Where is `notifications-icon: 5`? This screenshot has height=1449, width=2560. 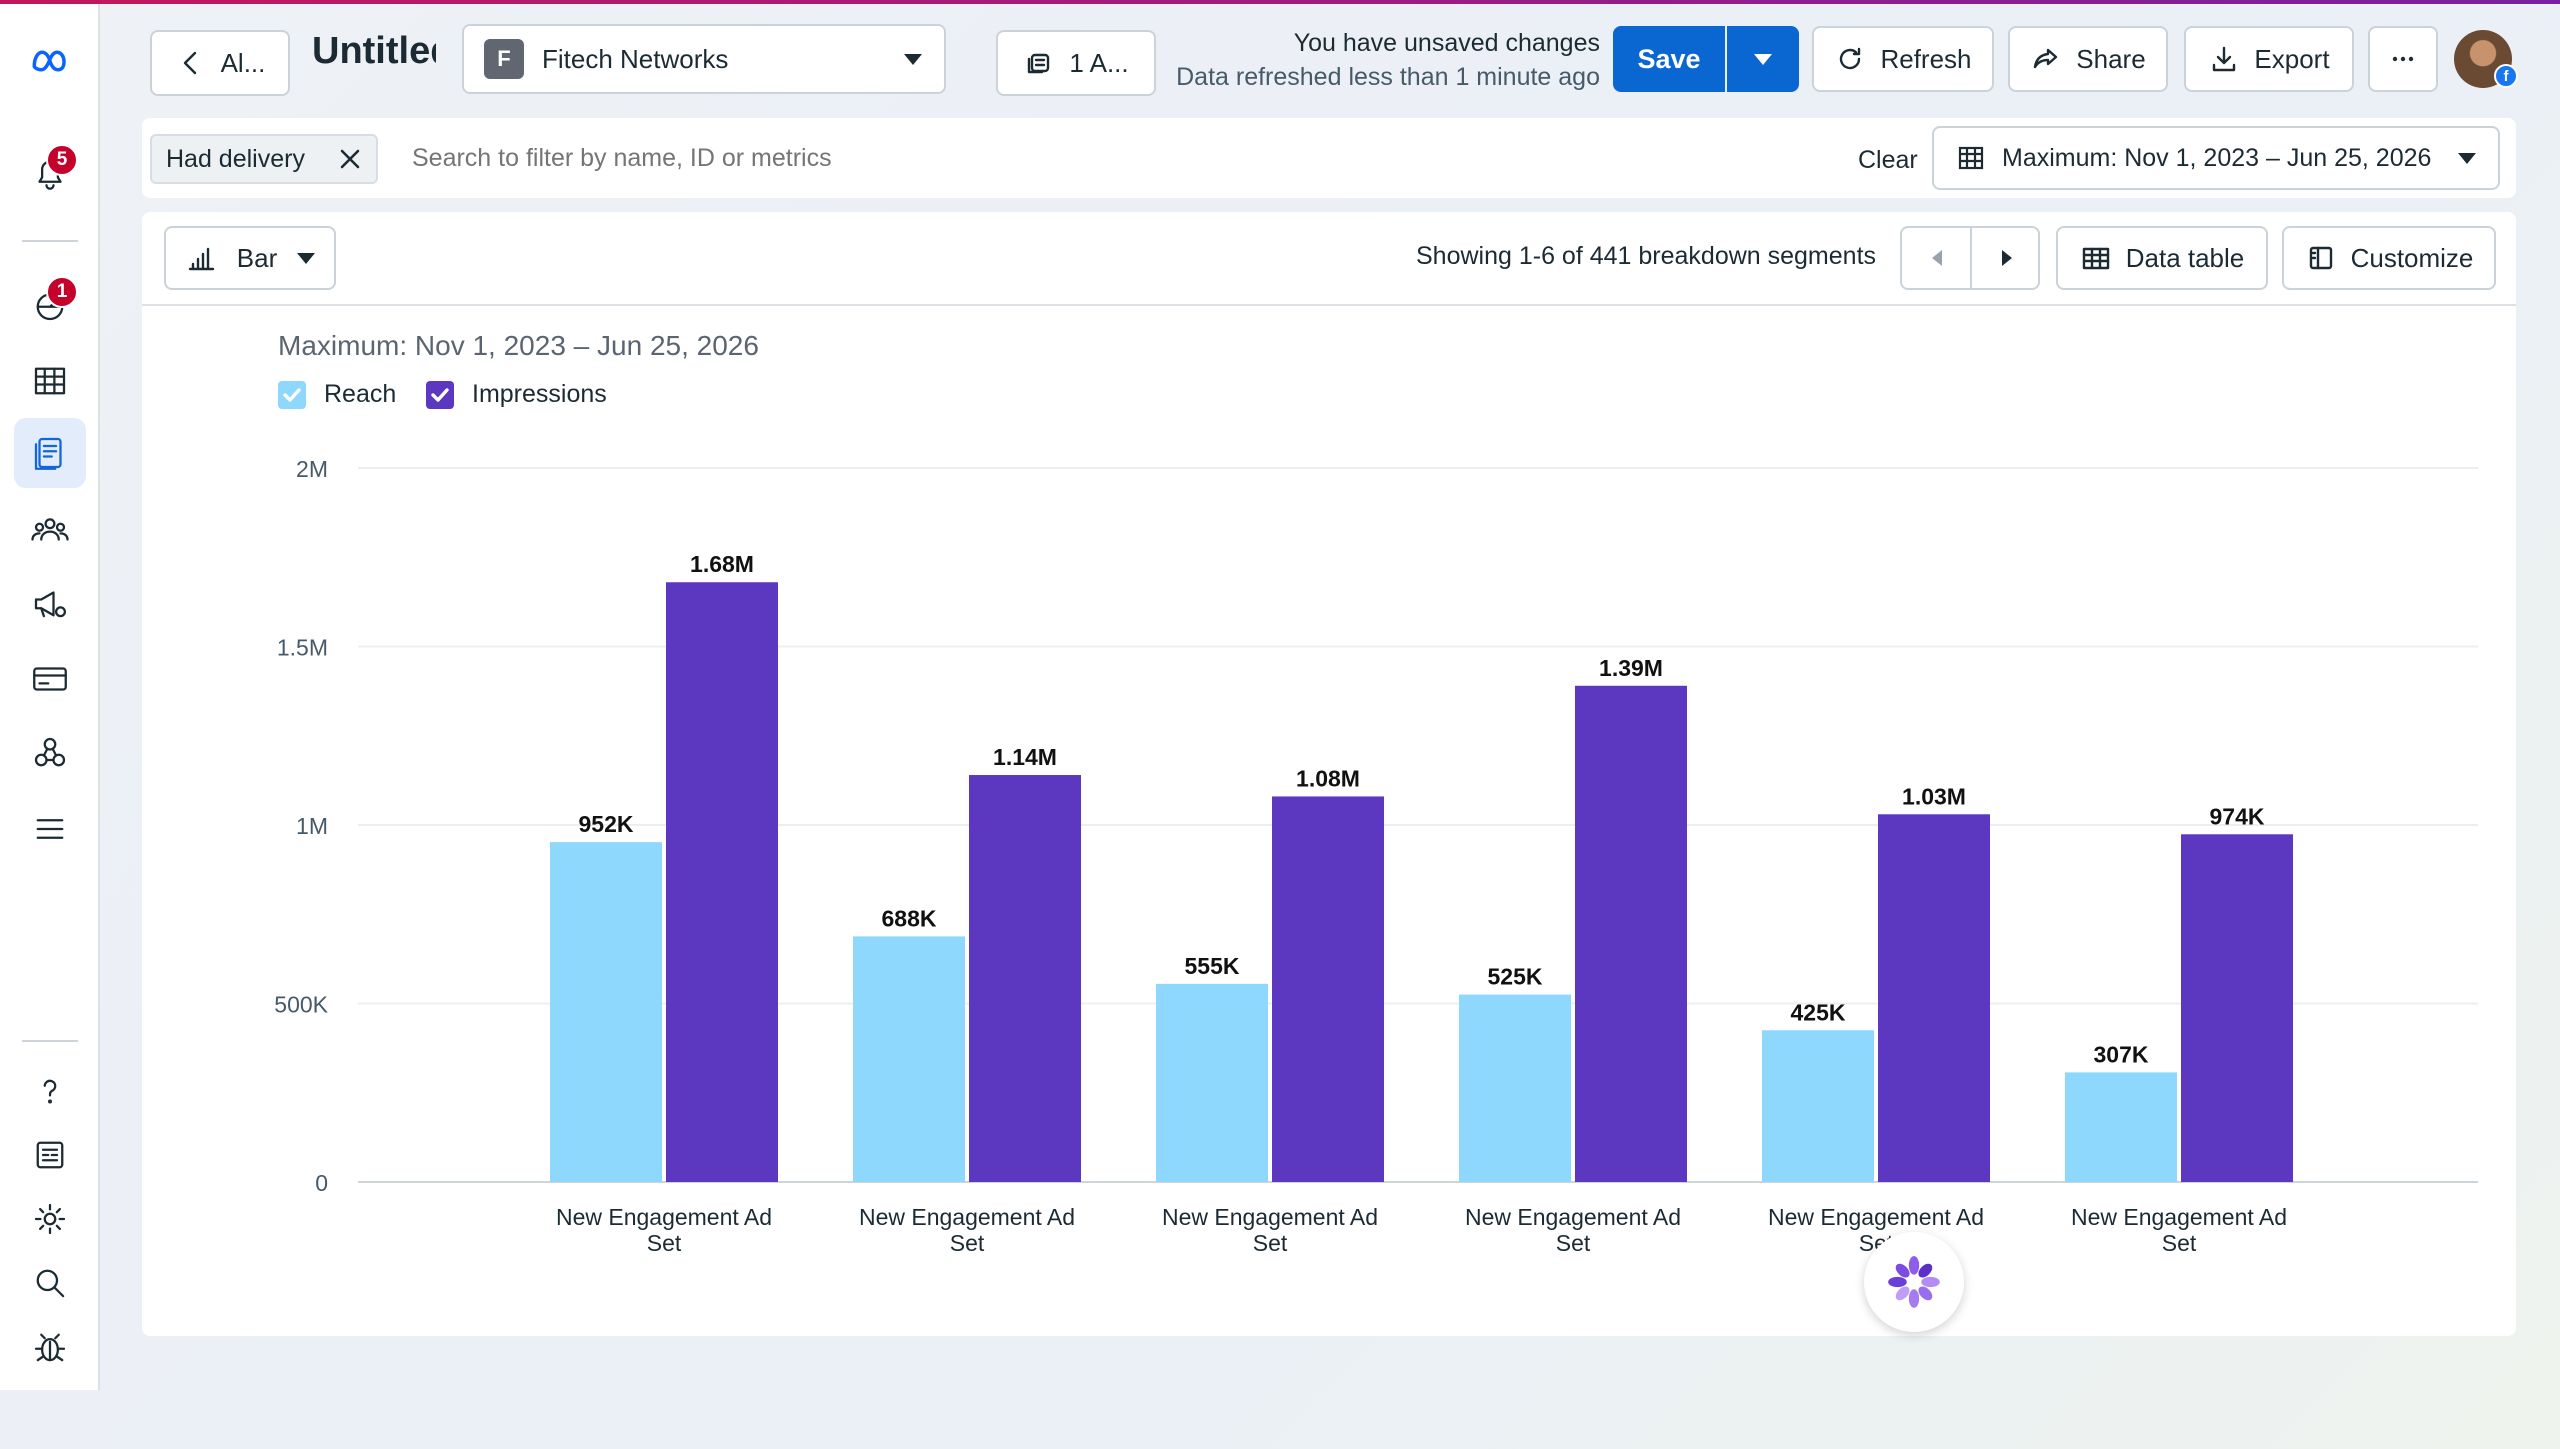 notifications-icon: 5 is located at coordinates (50, 173).